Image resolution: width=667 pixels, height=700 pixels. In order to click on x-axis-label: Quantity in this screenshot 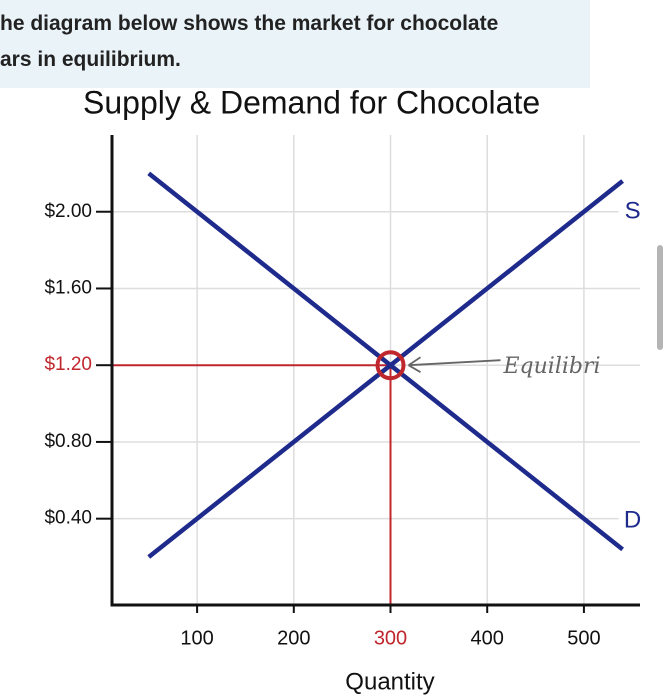, I will do `click(389, 681)`.